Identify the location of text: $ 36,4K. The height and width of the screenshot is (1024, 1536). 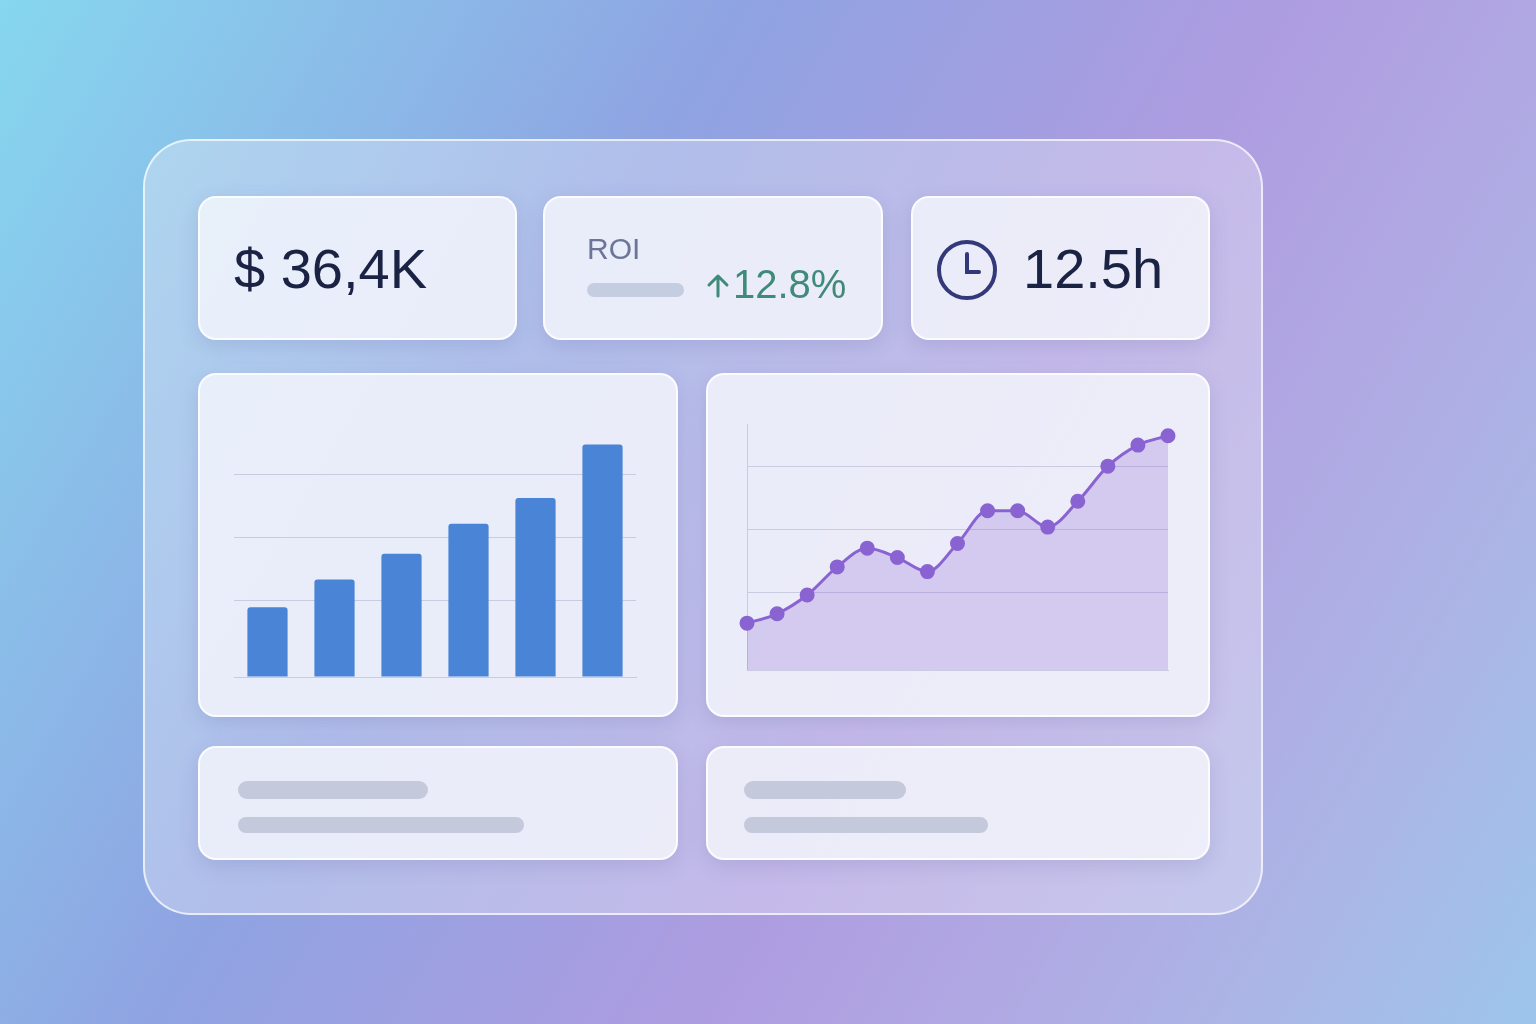
(331, 268).